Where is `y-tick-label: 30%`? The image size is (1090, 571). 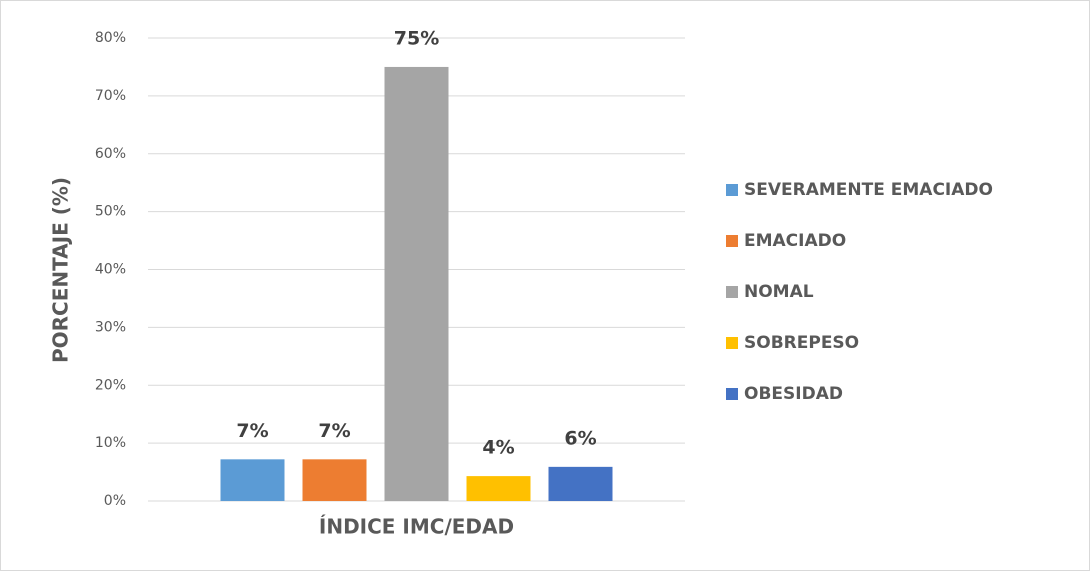 y-tick-label: 30% is located at coordinates (110, 327).